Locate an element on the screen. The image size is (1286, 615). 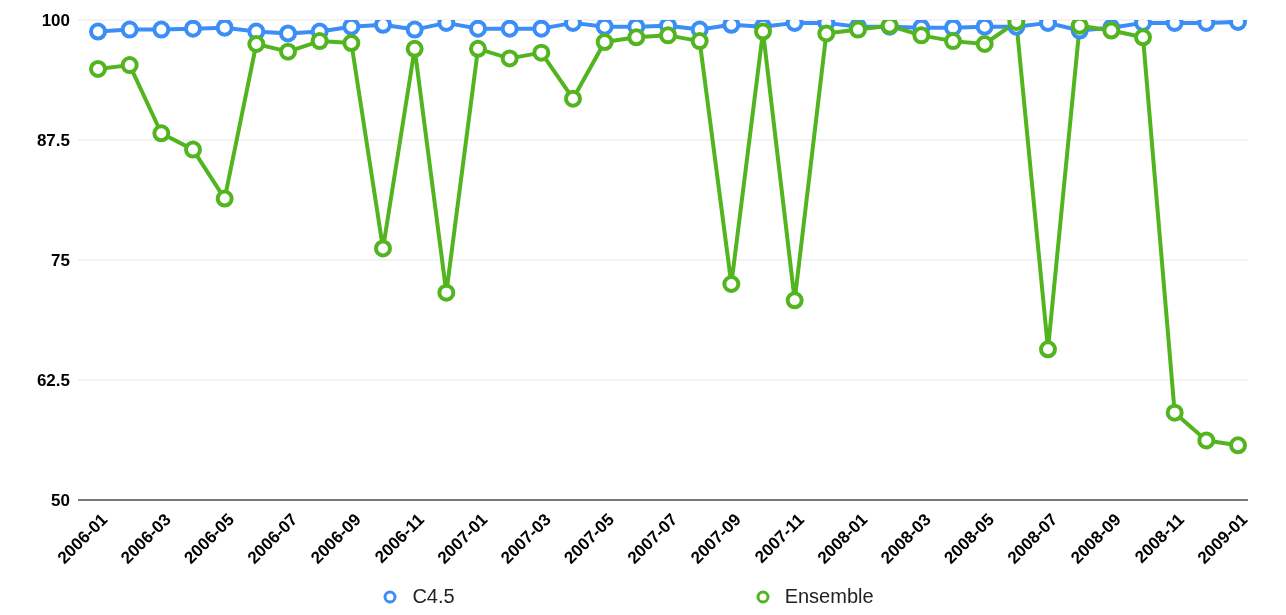
y-tick-label: 62.5 is located at coordinates (53, 381).